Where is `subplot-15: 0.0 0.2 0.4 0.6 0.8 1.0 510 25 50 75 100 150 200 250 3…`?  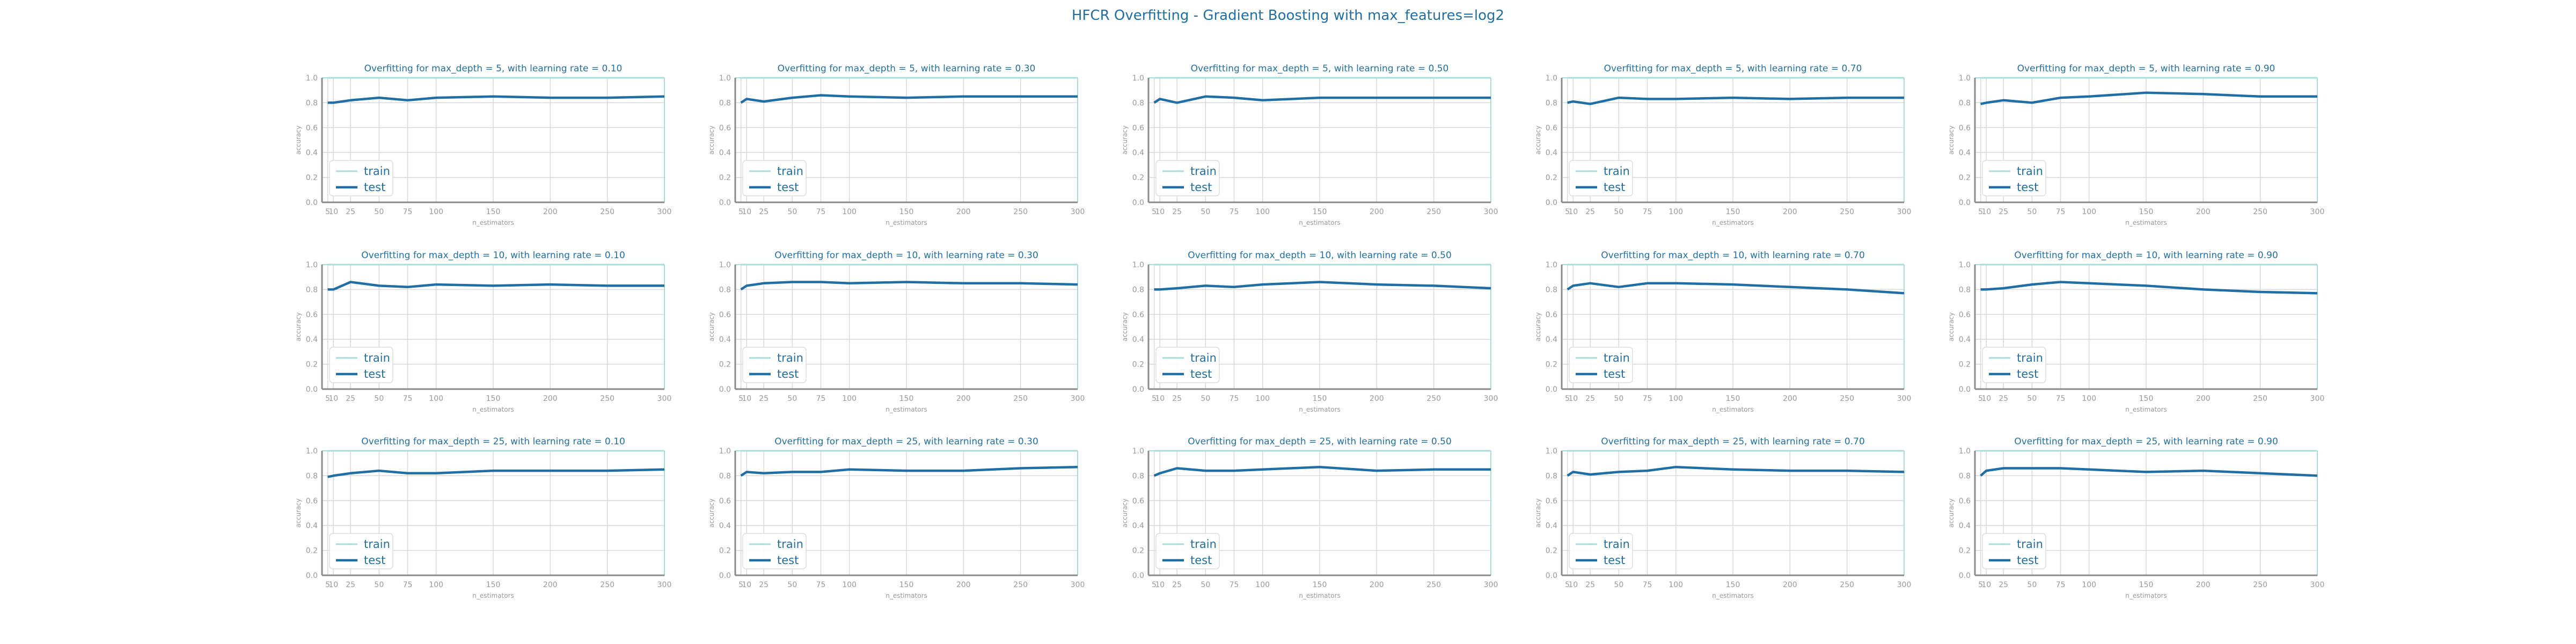 subplot-15: 0.0 0.2 0.4 0.6 0.8 1.0 510 25 50 75 100 150 200 250 3… is located at coordinates (2136, 517).